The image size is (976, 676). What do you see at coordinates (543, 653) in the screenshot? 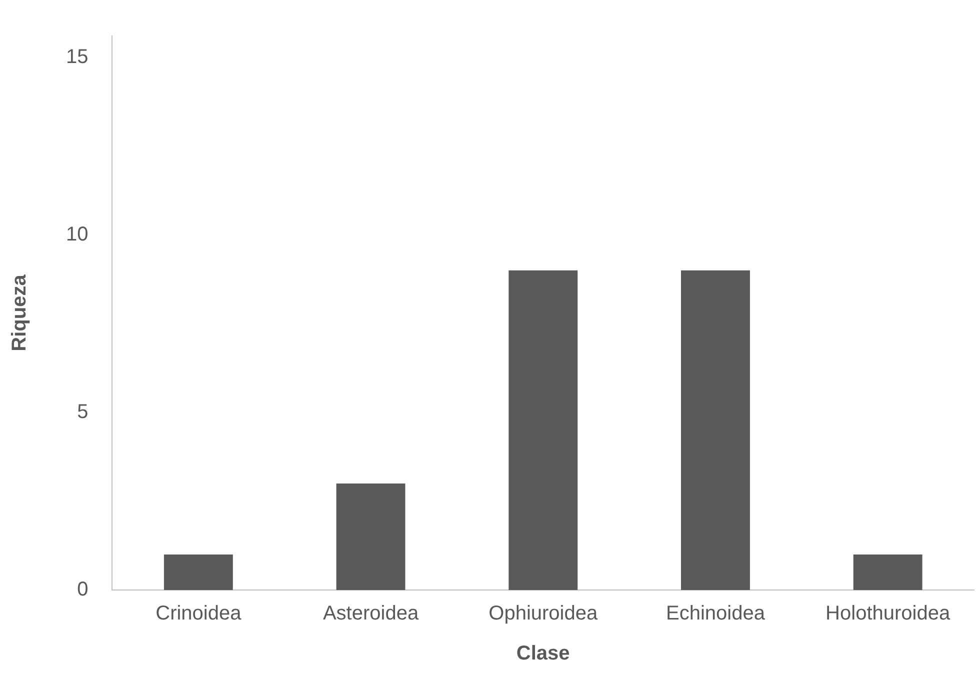
I see `x-axis-title: Clase` at bounding box center [543, 653].